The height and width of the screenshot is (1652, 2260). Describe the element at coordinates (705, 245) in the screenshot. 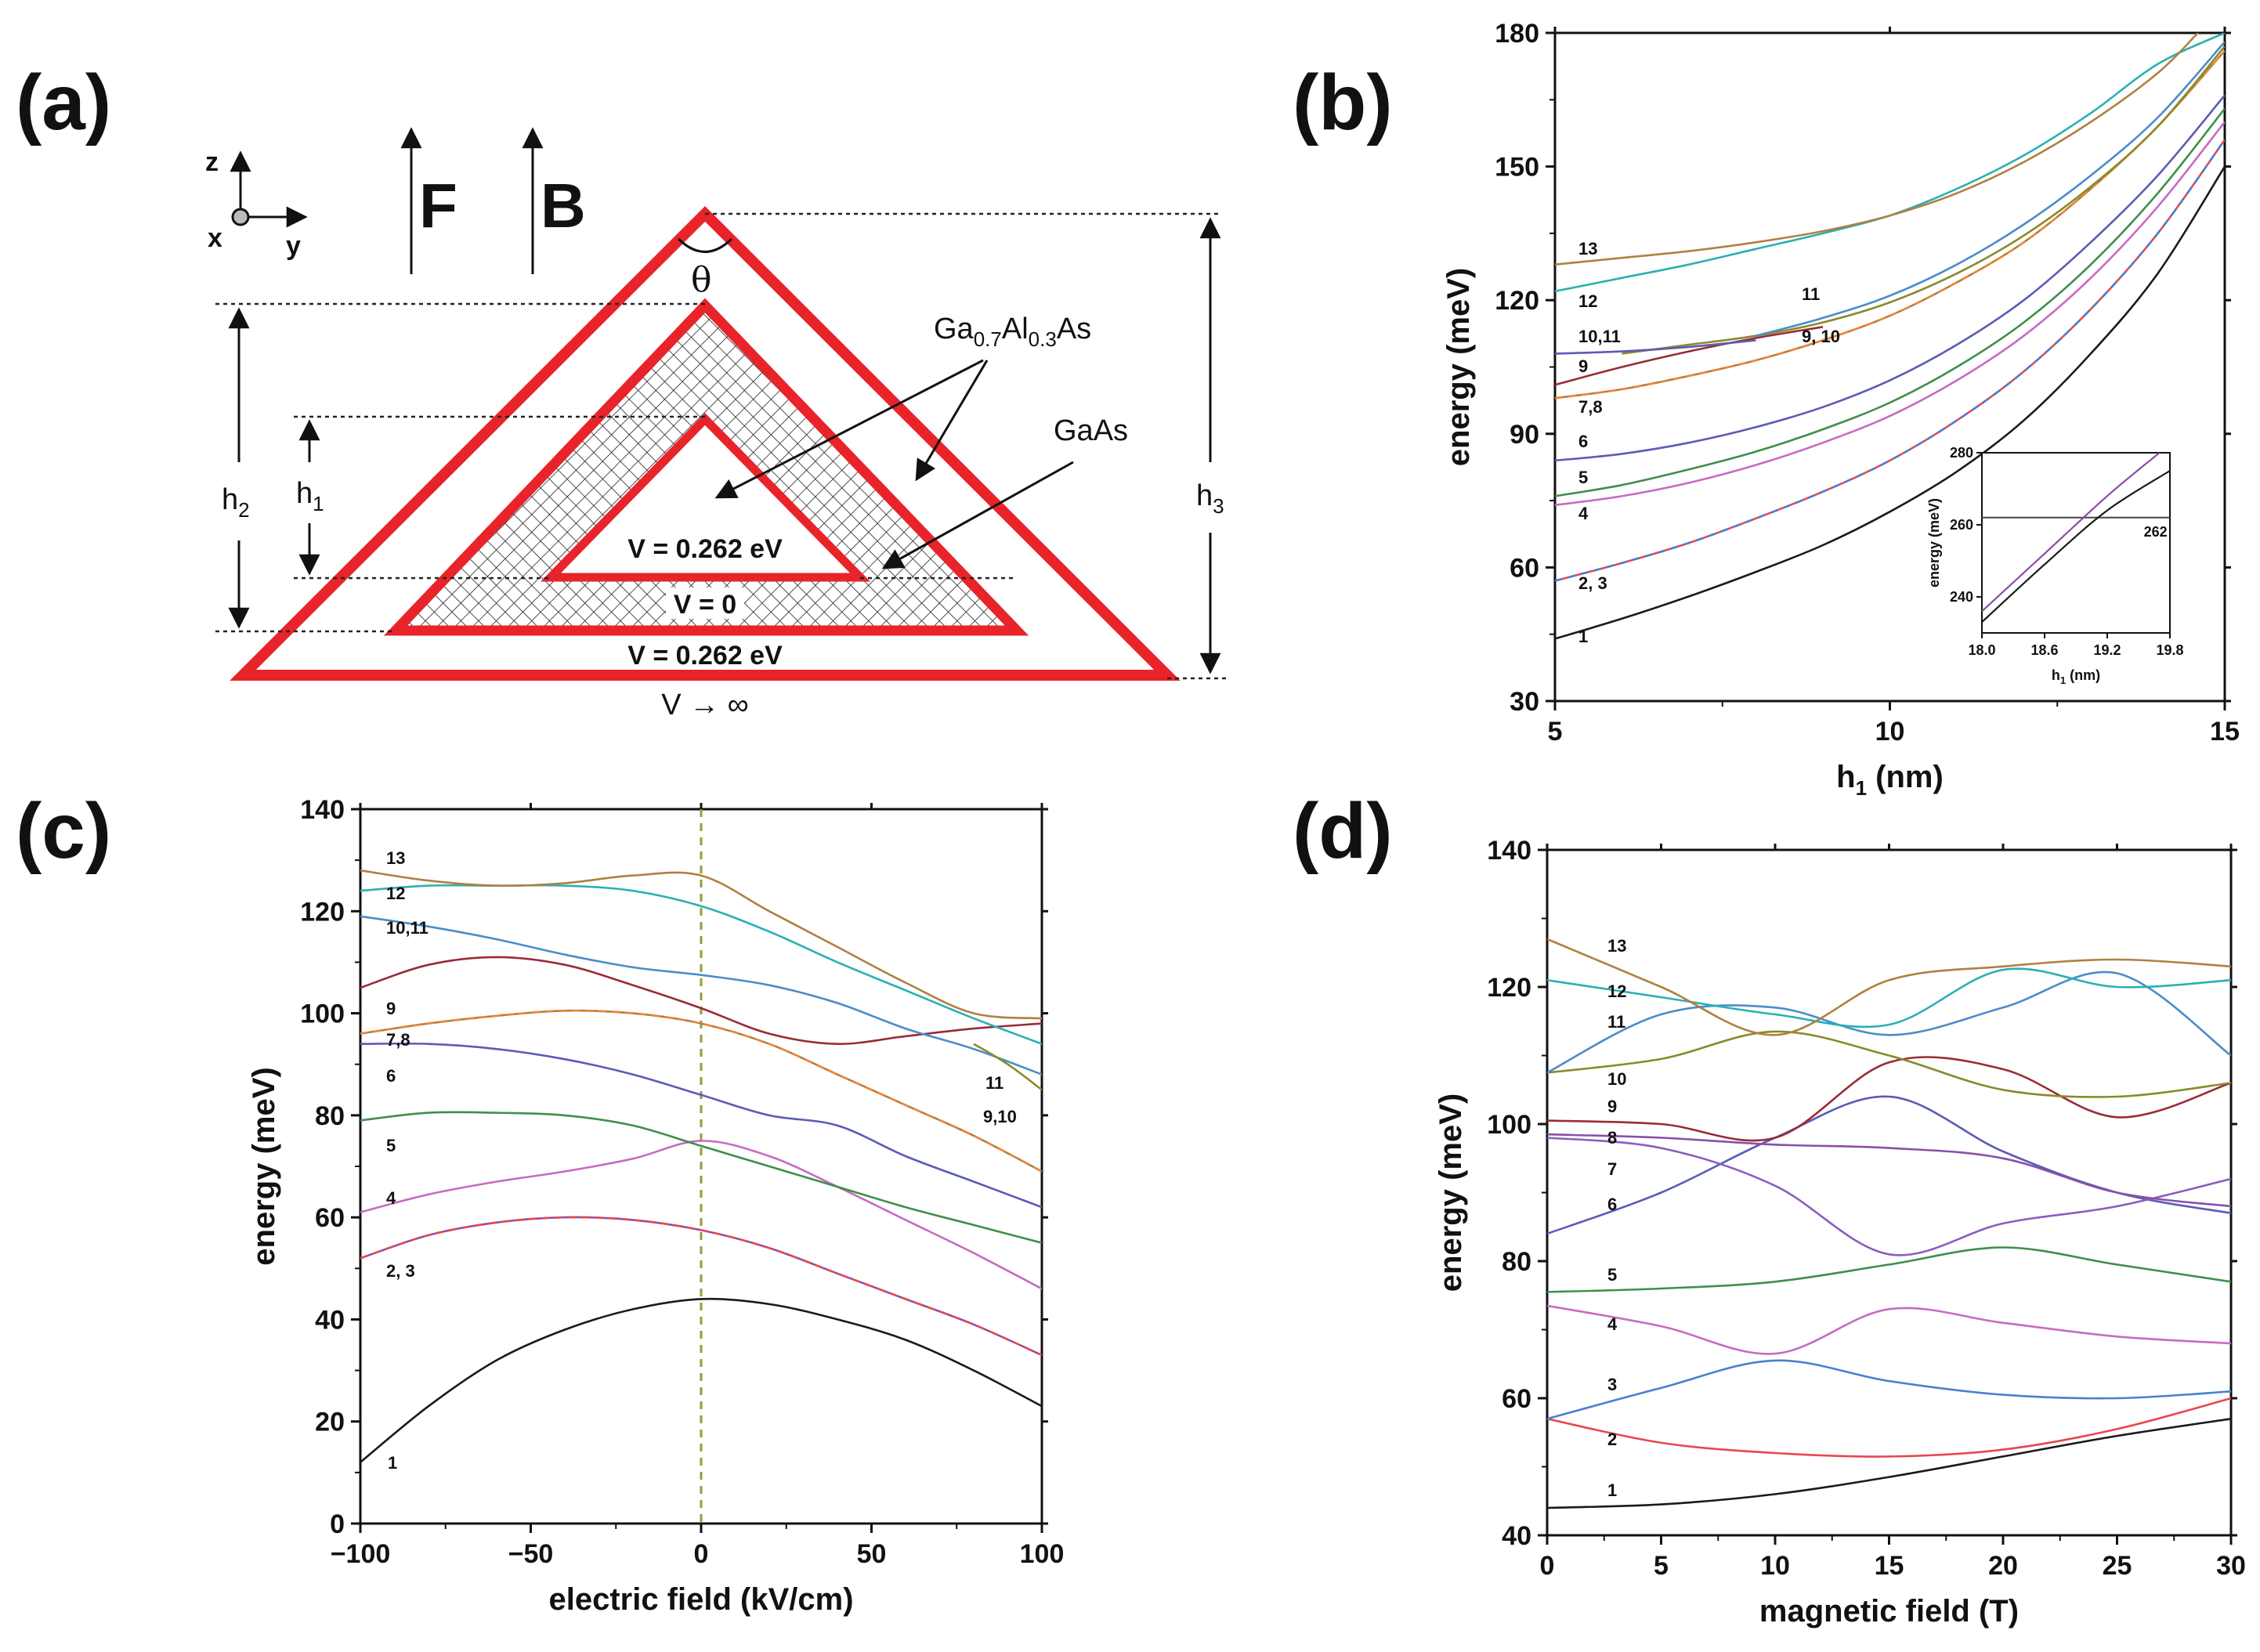

I see `apex-angle-arc` at that location.